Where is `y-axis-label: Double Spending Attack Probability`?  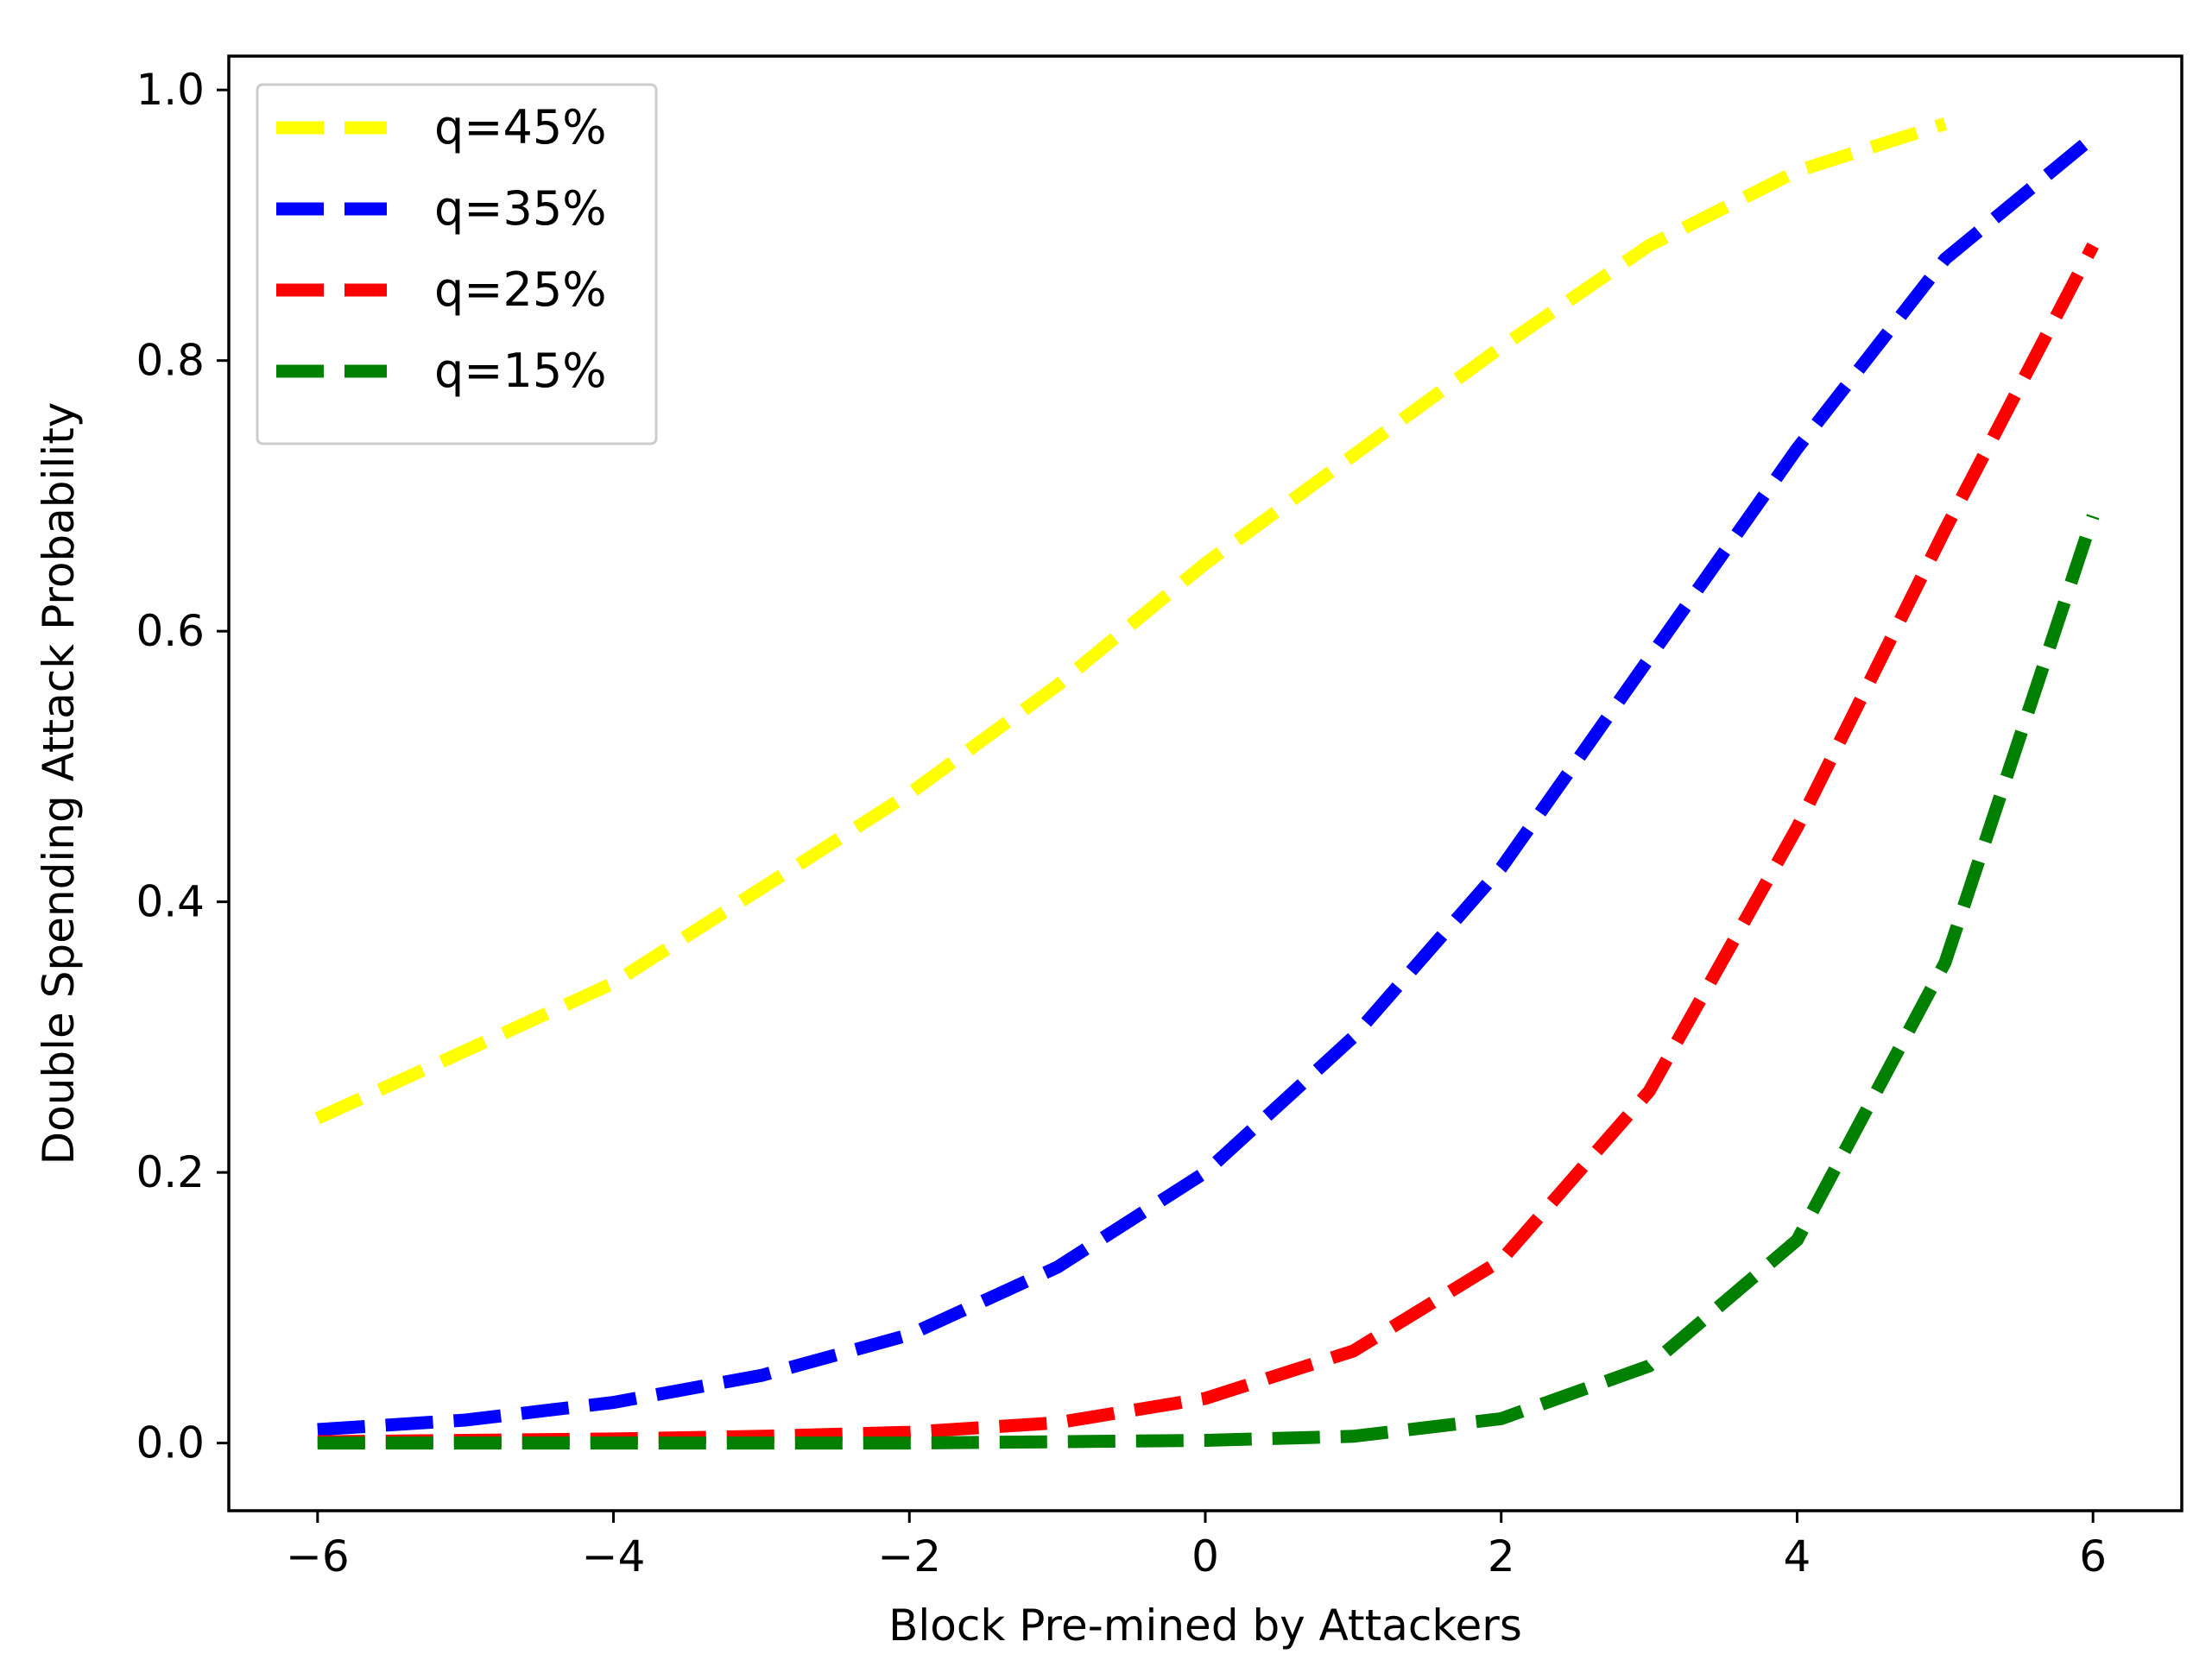 y-axis-label: Double Spending Attack Probability is located at coordinates (59, 783).